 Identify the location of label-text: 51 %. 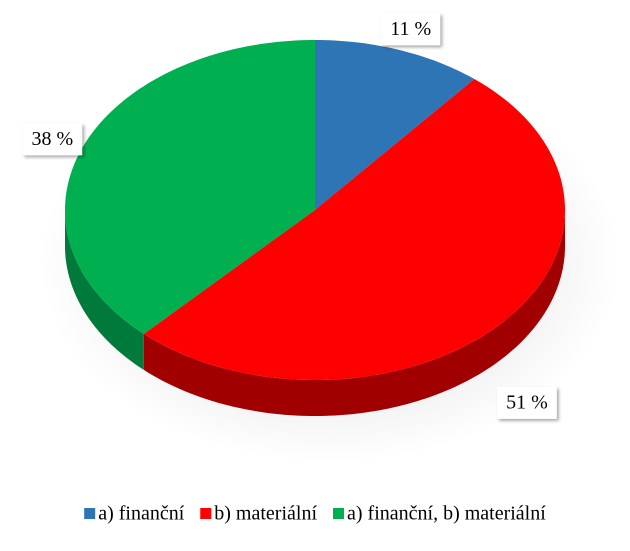
(527, 402).